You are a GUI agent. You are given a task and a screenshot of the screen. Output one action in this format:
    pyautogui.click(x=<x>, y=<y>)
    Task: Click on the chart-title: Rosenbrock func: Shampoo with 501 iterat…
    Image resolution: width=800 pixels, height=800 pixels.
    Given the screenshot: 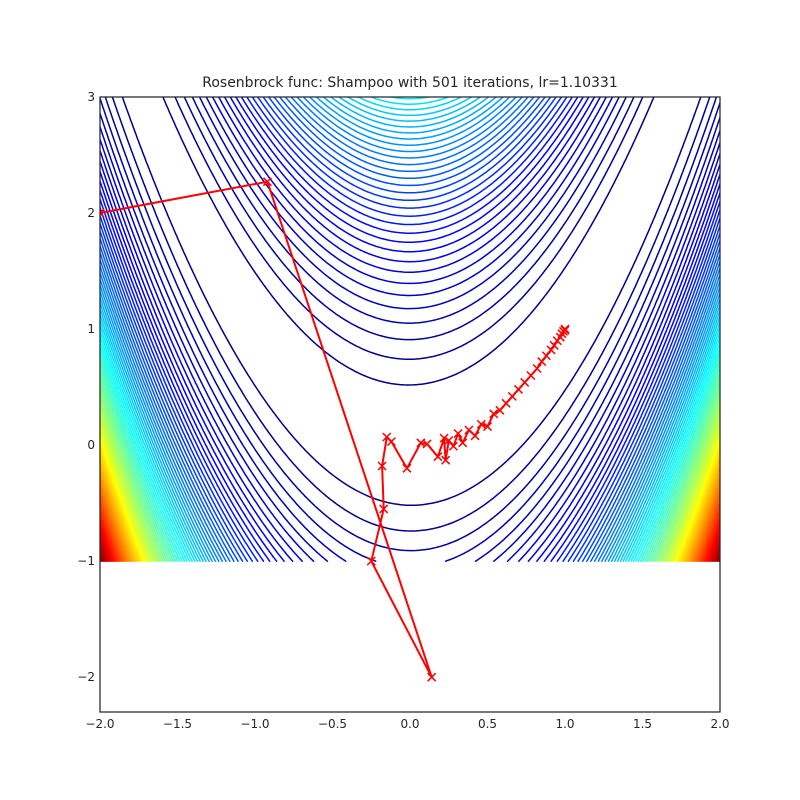 What is the action you would take?
    pyautogui.click(x=410, y=83)
    